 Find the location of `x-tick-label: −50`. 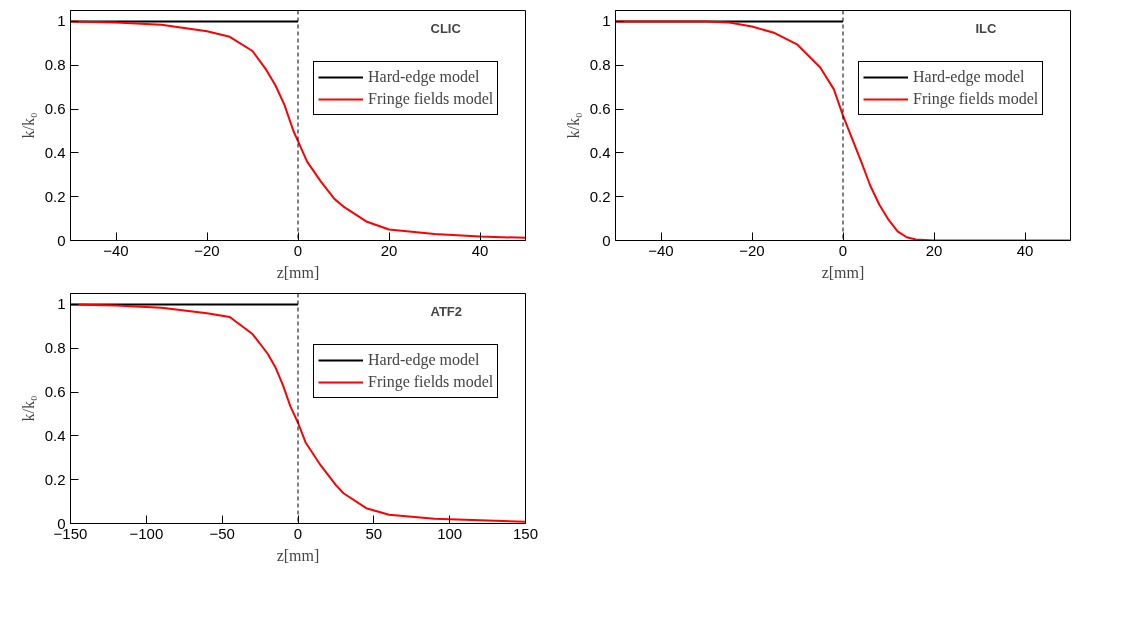

x-tick-label: −50 is located at coordinates (222, 533).